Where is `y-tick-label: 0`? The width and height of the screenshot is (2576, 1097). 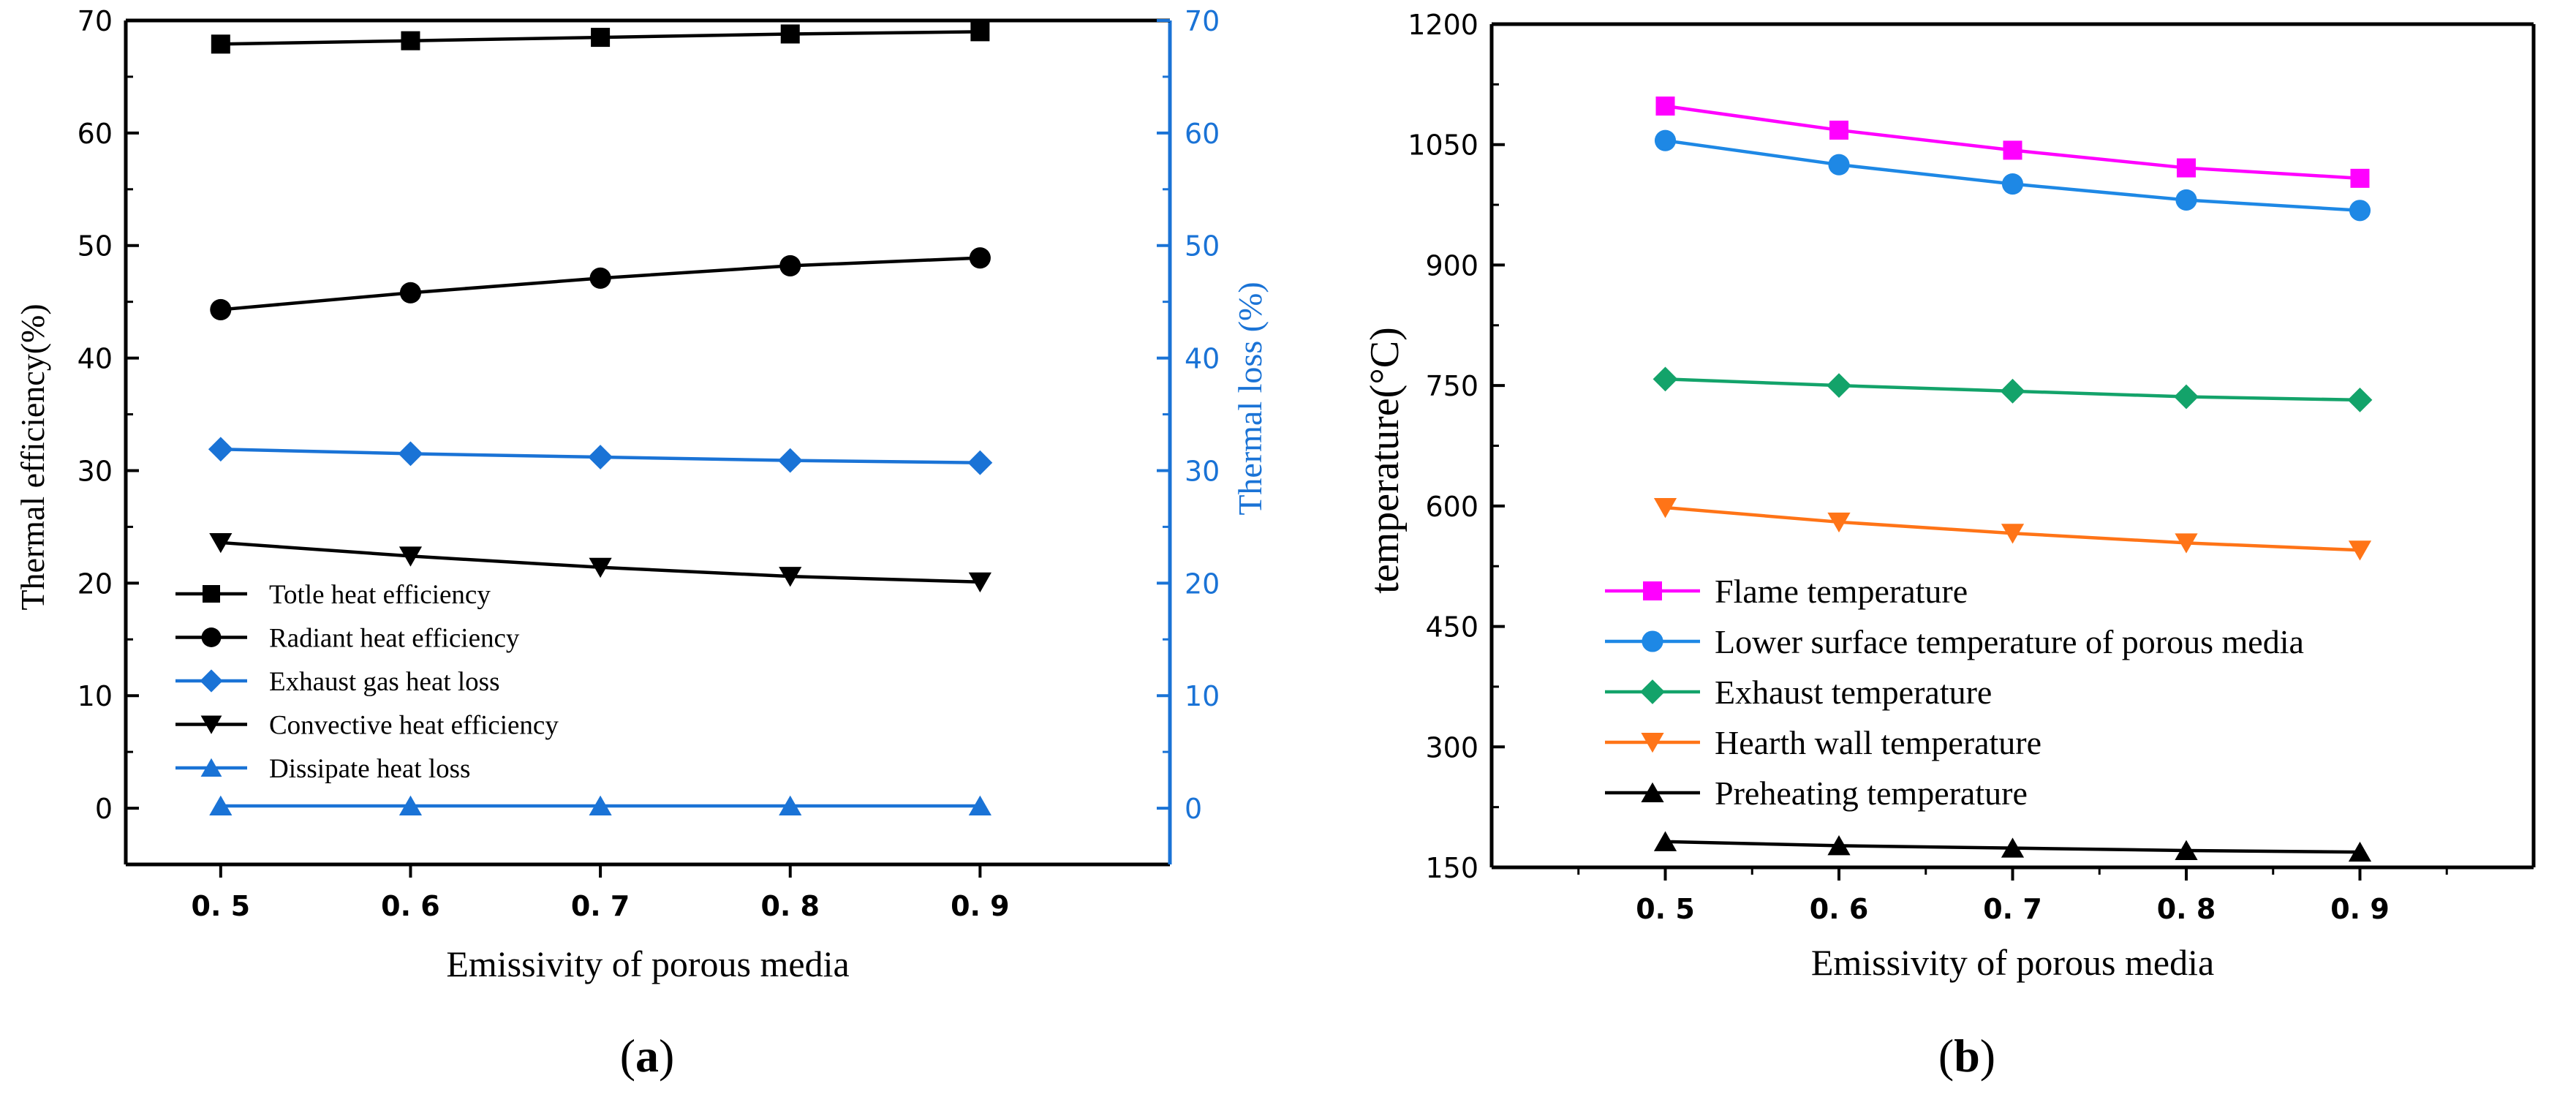 y-tick-label: 0 is located at coordinates (104, 809).